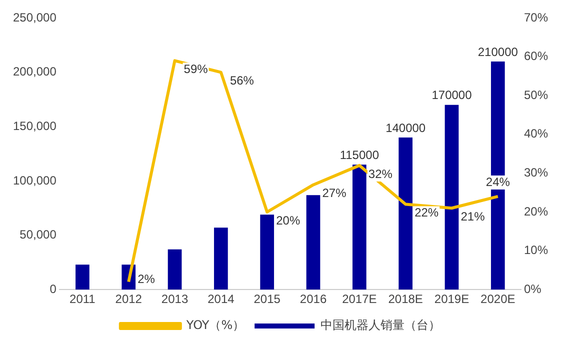 This screenshot has width=561, height=344. Describe the element at coordinates (536, 95) in the screenshot. I see `y2-tick-label: 50%` at that location.